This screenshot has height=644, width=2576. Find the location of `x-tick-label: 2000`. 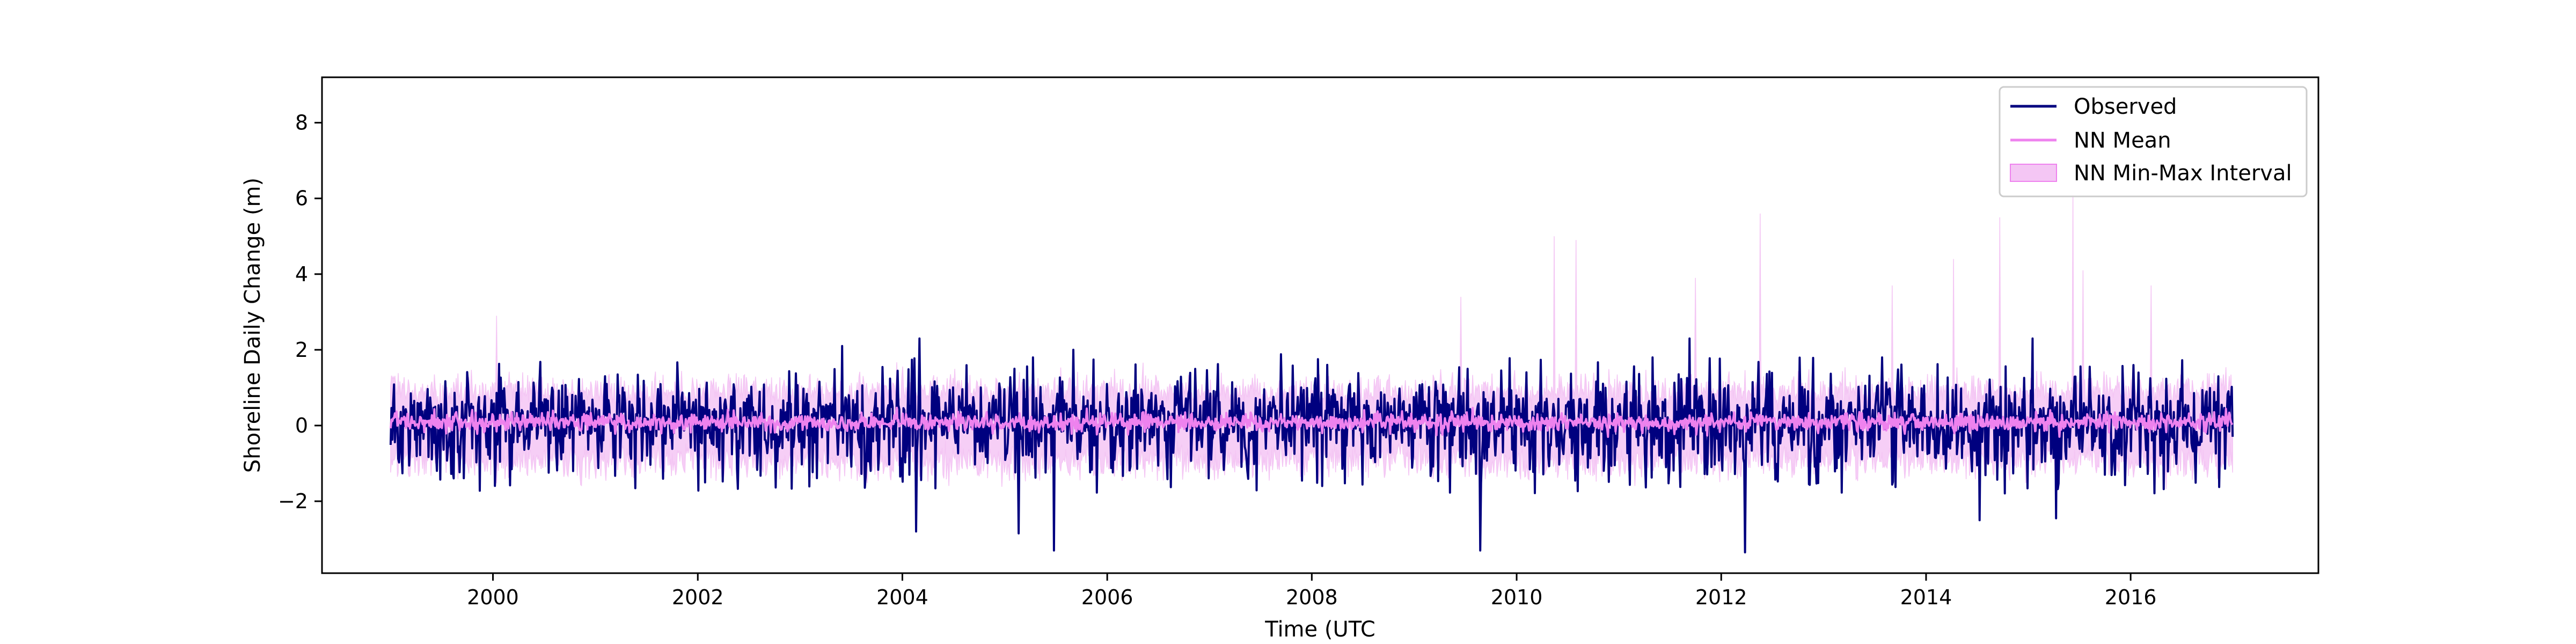

x-tick-label: 2000 is located at coordinates (493, 597).